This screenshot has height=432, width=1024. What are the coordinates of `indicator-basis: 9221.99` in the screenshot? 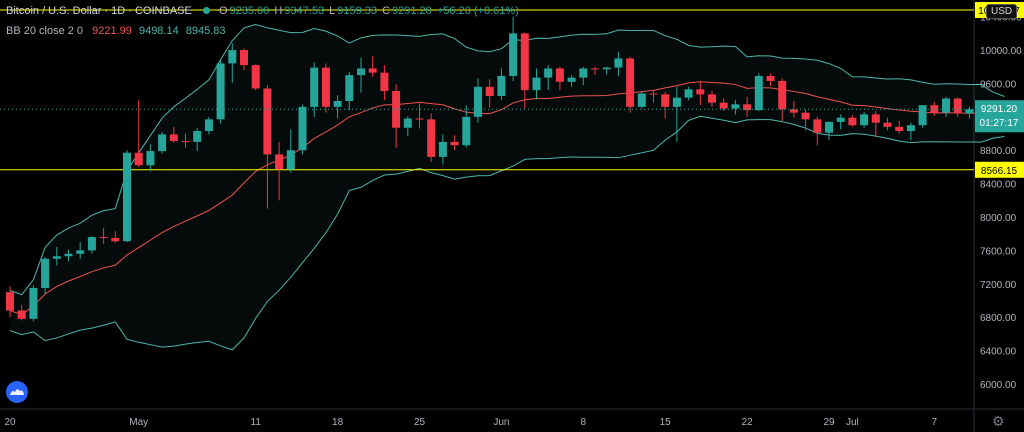 It's located at (112, 31).